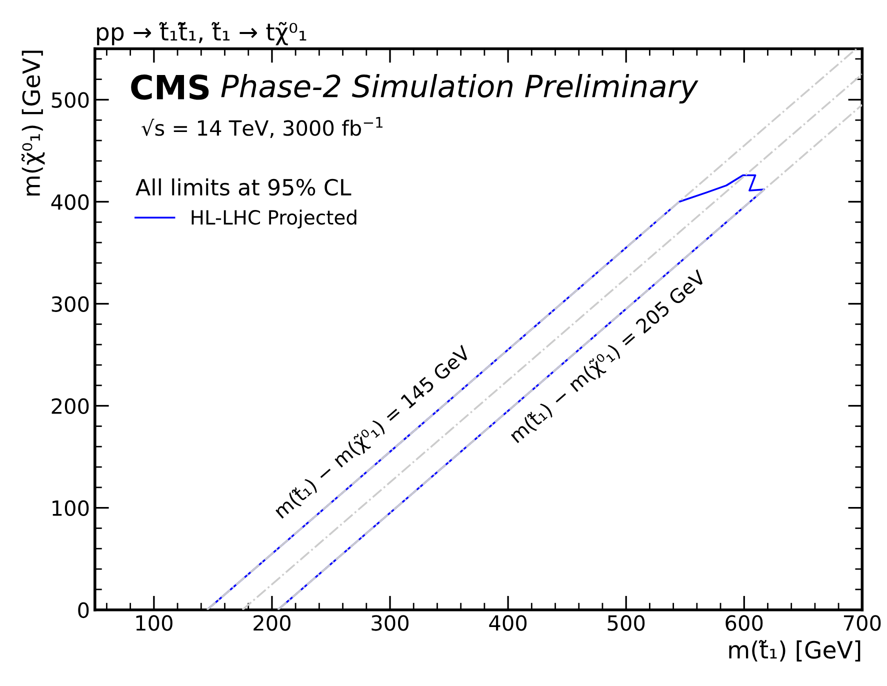 The height and width of the screenshot is (686, 887). What do you see at coordinates (170, 87) in the screenshot?
I see `annotation: CMS` at bounding box center [170, 87].